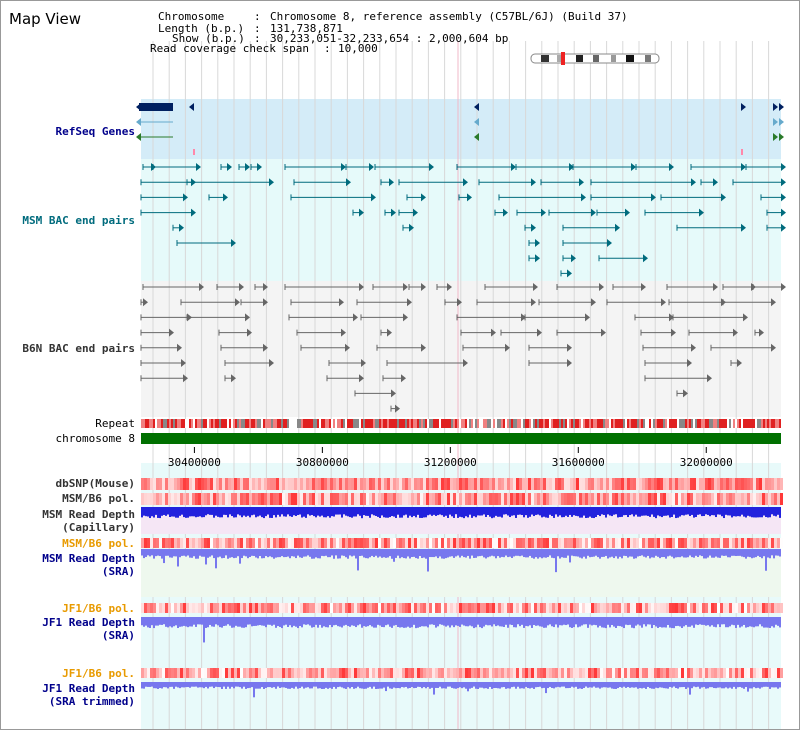  What do you see at coordinates (95, 131) in the screenshot?
I see `track-label-refseq: RefSeq Genes` at bounding box center [95, 131].